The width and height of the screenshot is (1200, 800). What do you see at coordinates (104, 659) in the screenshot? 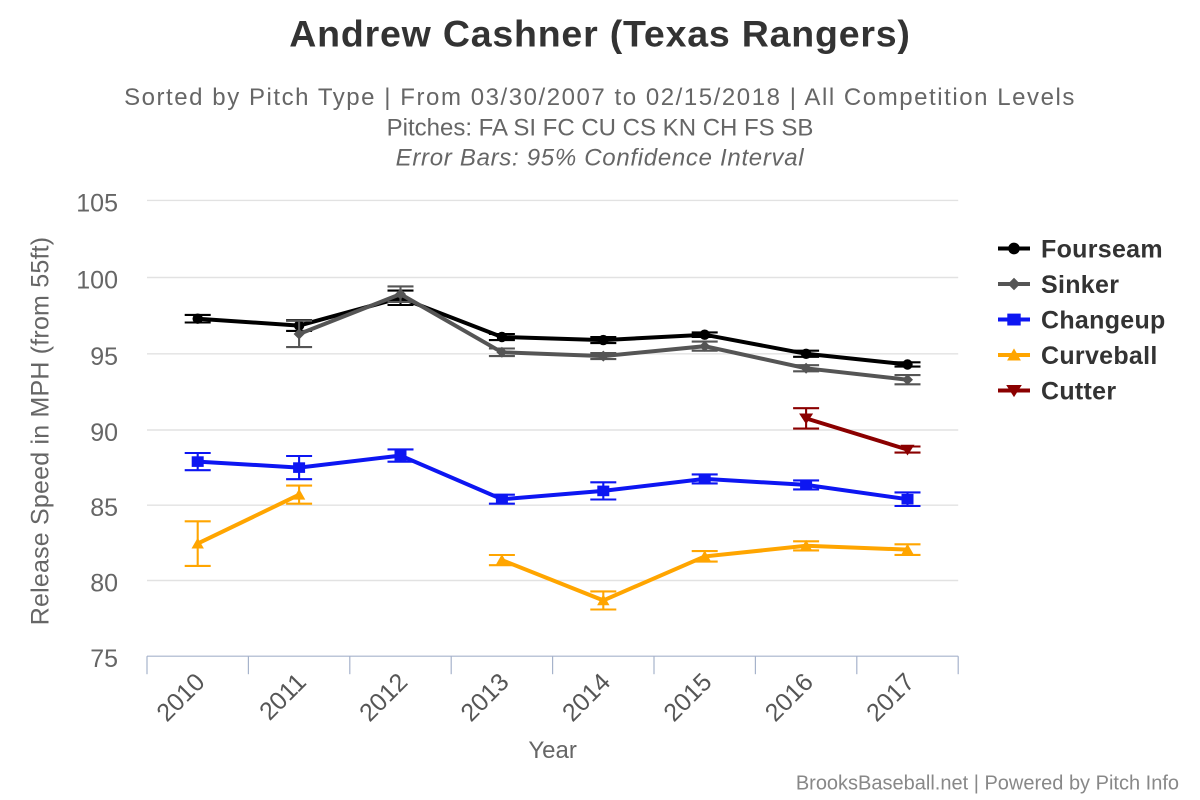
I see `svg-text: 75` at bounding box center [104, 659].